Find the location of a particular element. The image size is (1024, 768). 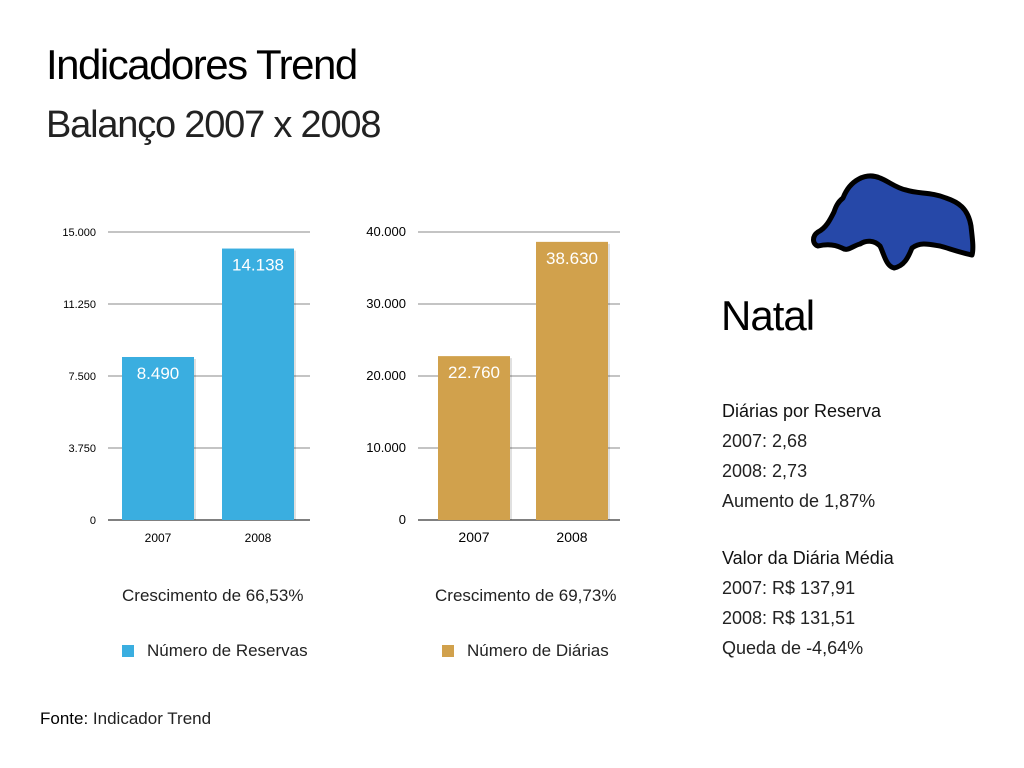

diarias-legend-swatch is located at coordinates (448, 651).